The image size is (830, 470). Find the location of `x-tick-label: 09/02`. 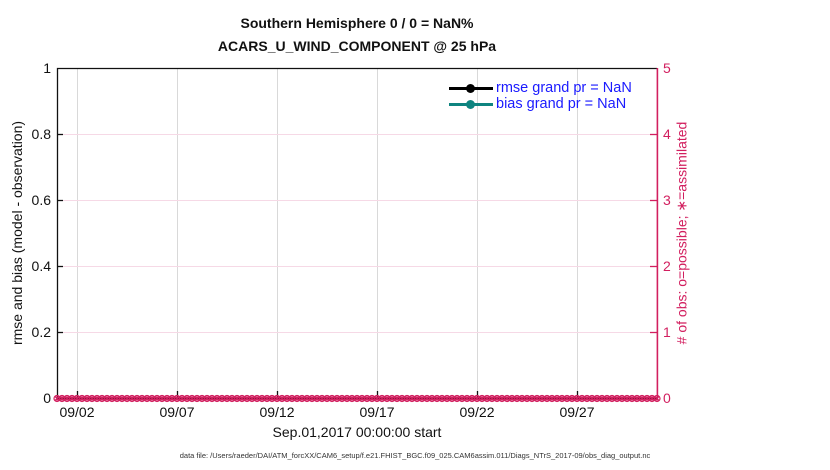

x-tick-label: 09/02 is located at coordinates (77, 412).